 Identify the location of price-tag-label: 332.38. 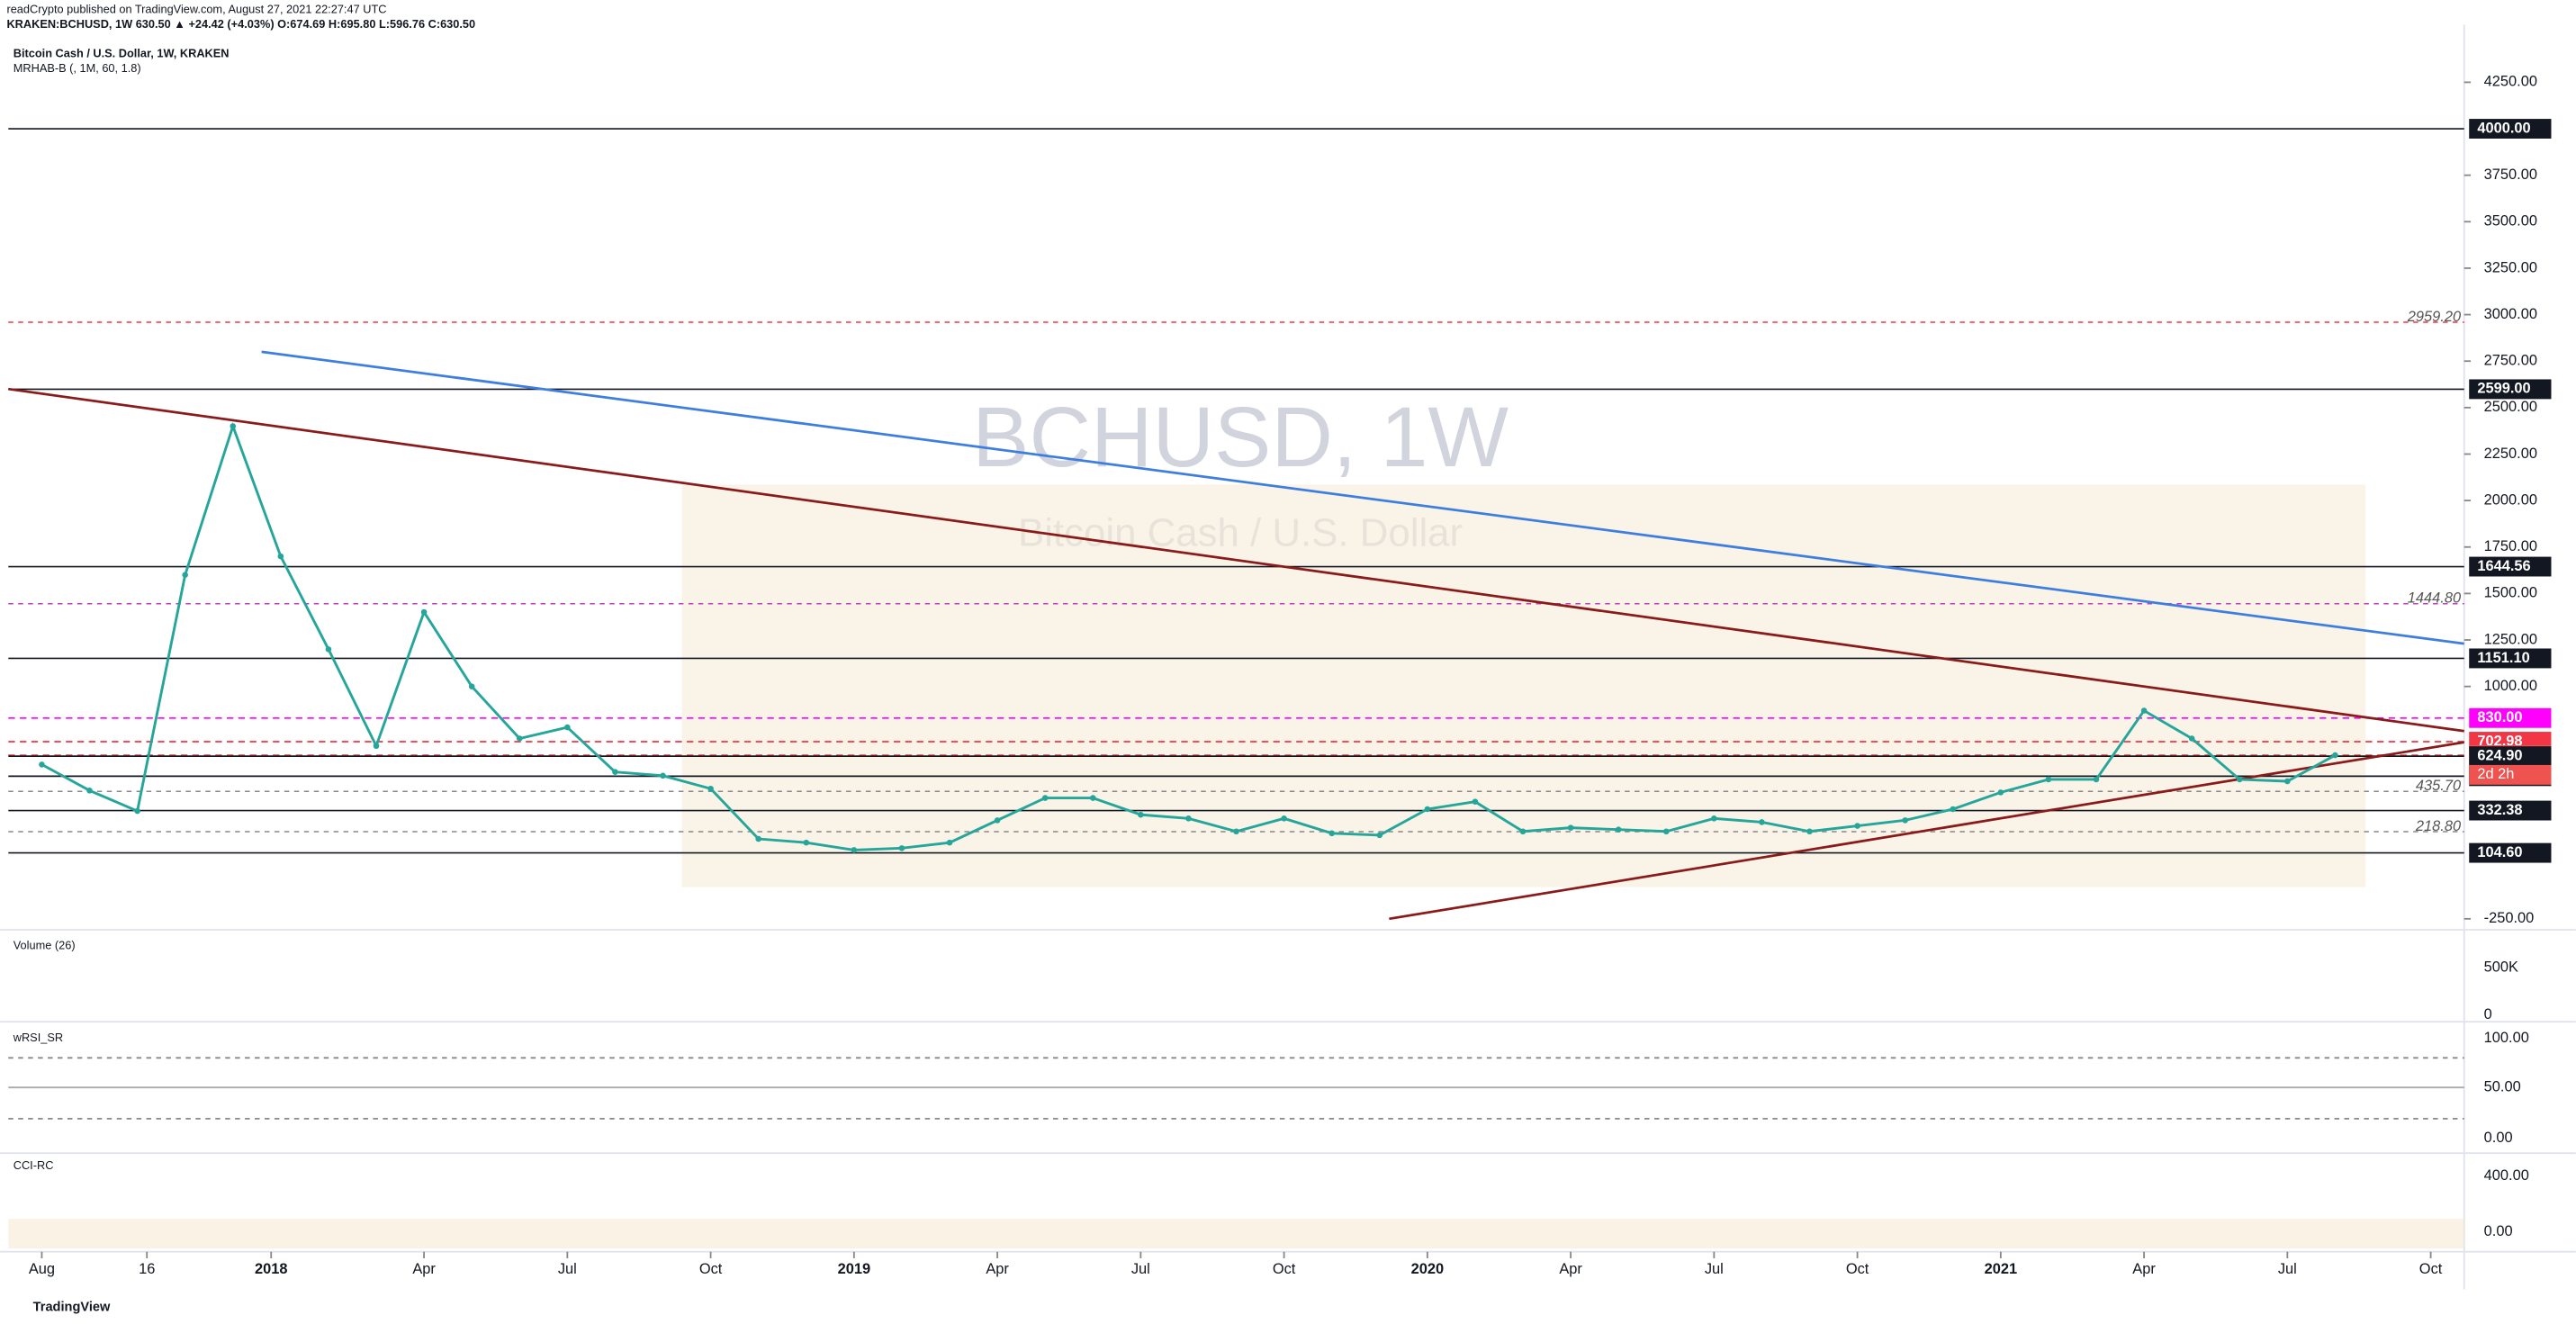
(2499, 810).